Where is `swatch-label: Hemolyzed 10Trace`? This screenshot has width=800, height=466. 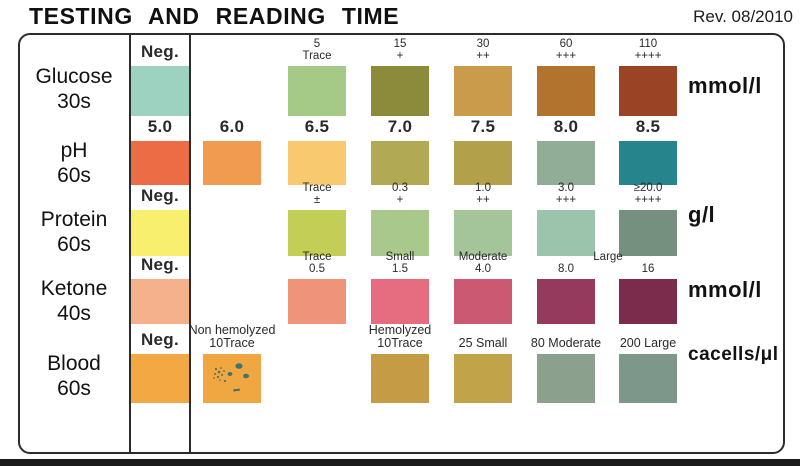
swatch-label: Hemolyzed 10Trace is located at coordinates (400, 336).